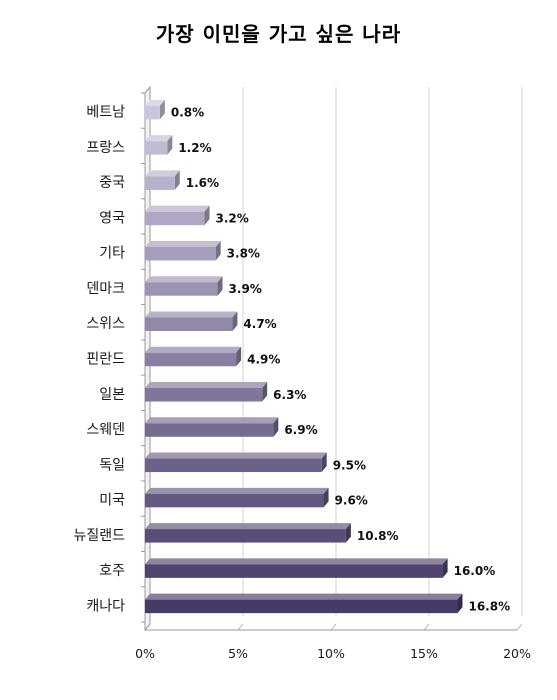  I want to click on data-label: 6.3%, so click(289, 395).